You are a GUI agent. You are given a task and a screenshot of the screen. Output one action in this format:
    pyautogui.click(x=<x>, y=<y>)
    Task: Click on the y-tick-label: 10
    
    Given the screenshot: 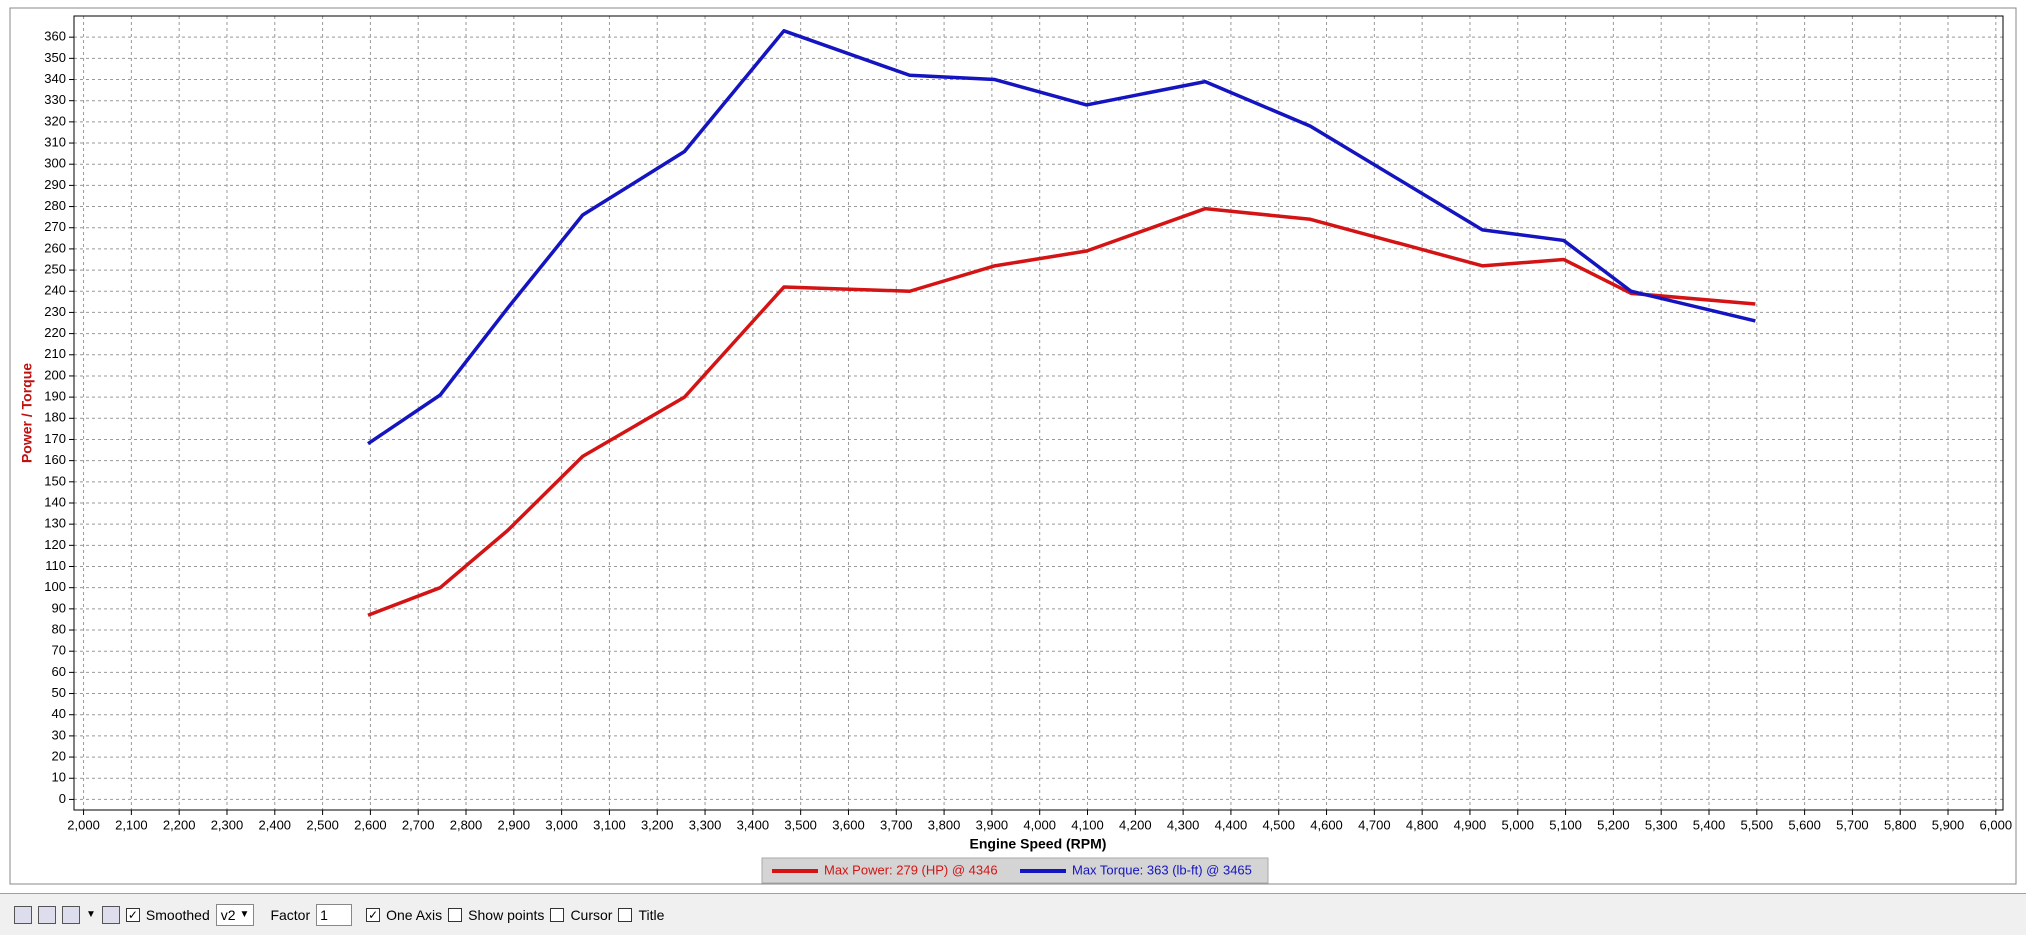 What is the action you would take?
    pyautogui.click(x=59, y=777)
    